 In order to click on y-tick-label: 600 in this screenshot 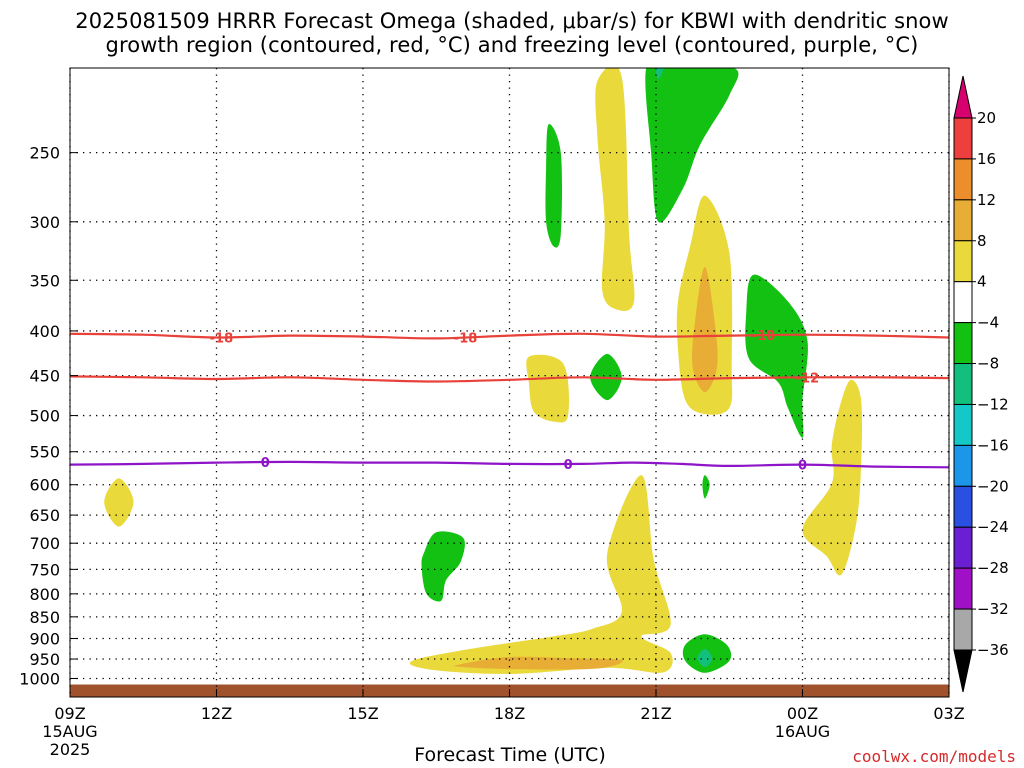, I will do `click(44, 485)`.